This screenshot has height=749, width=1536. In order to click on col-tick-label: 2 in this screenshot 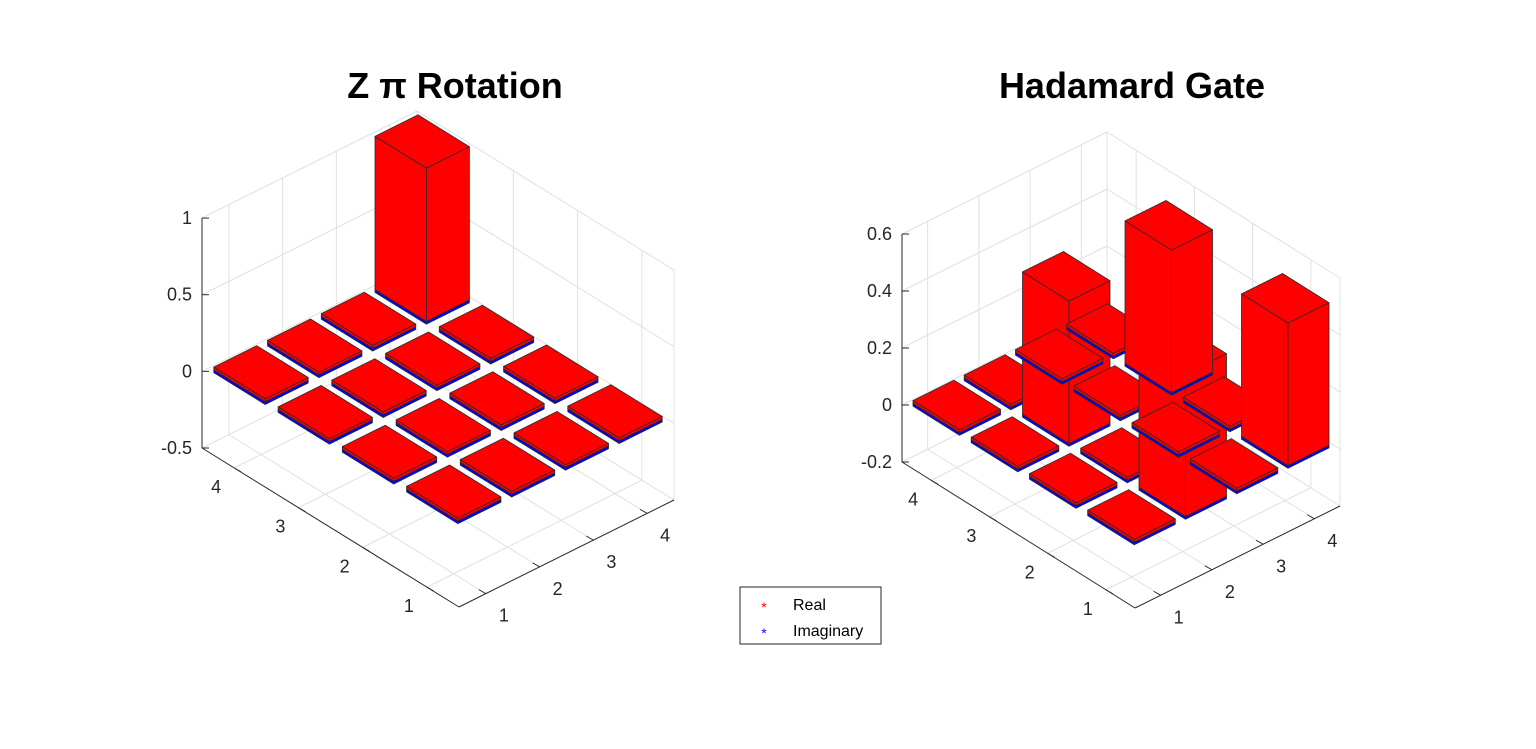, I will do `click(558, 589)`.